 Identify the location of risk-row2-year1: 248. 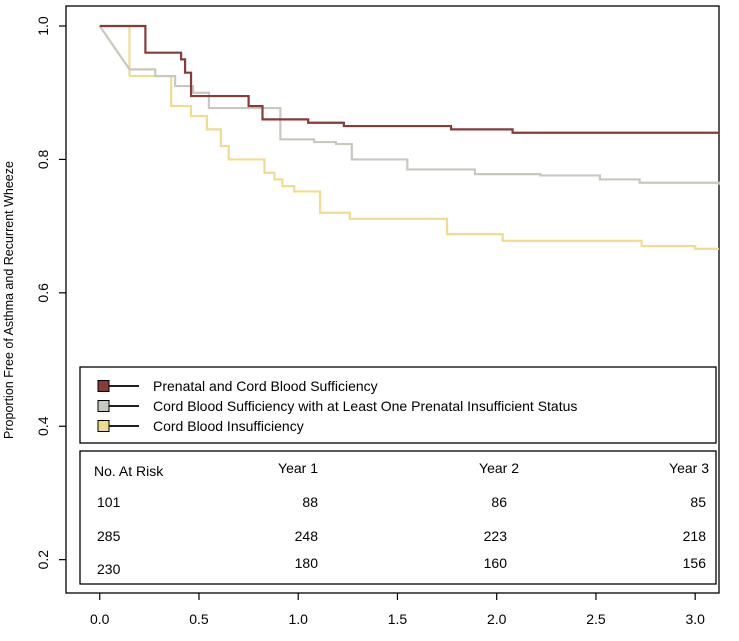
(307, 536).